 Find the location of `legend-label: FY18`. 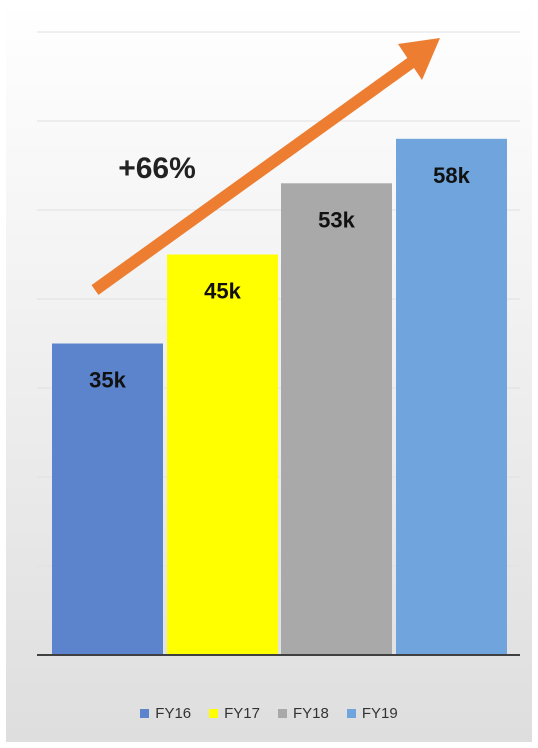

legend-label: FY18 is located at coordinates (311, 713).